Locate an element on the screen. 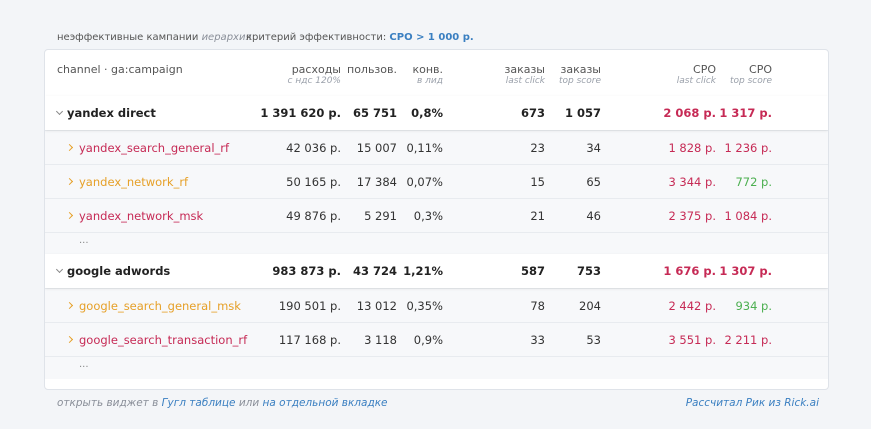 This screenshot has width=871, height=429. criterion-value: CPO > 1 000 р. is located at coordinates (431, 37).